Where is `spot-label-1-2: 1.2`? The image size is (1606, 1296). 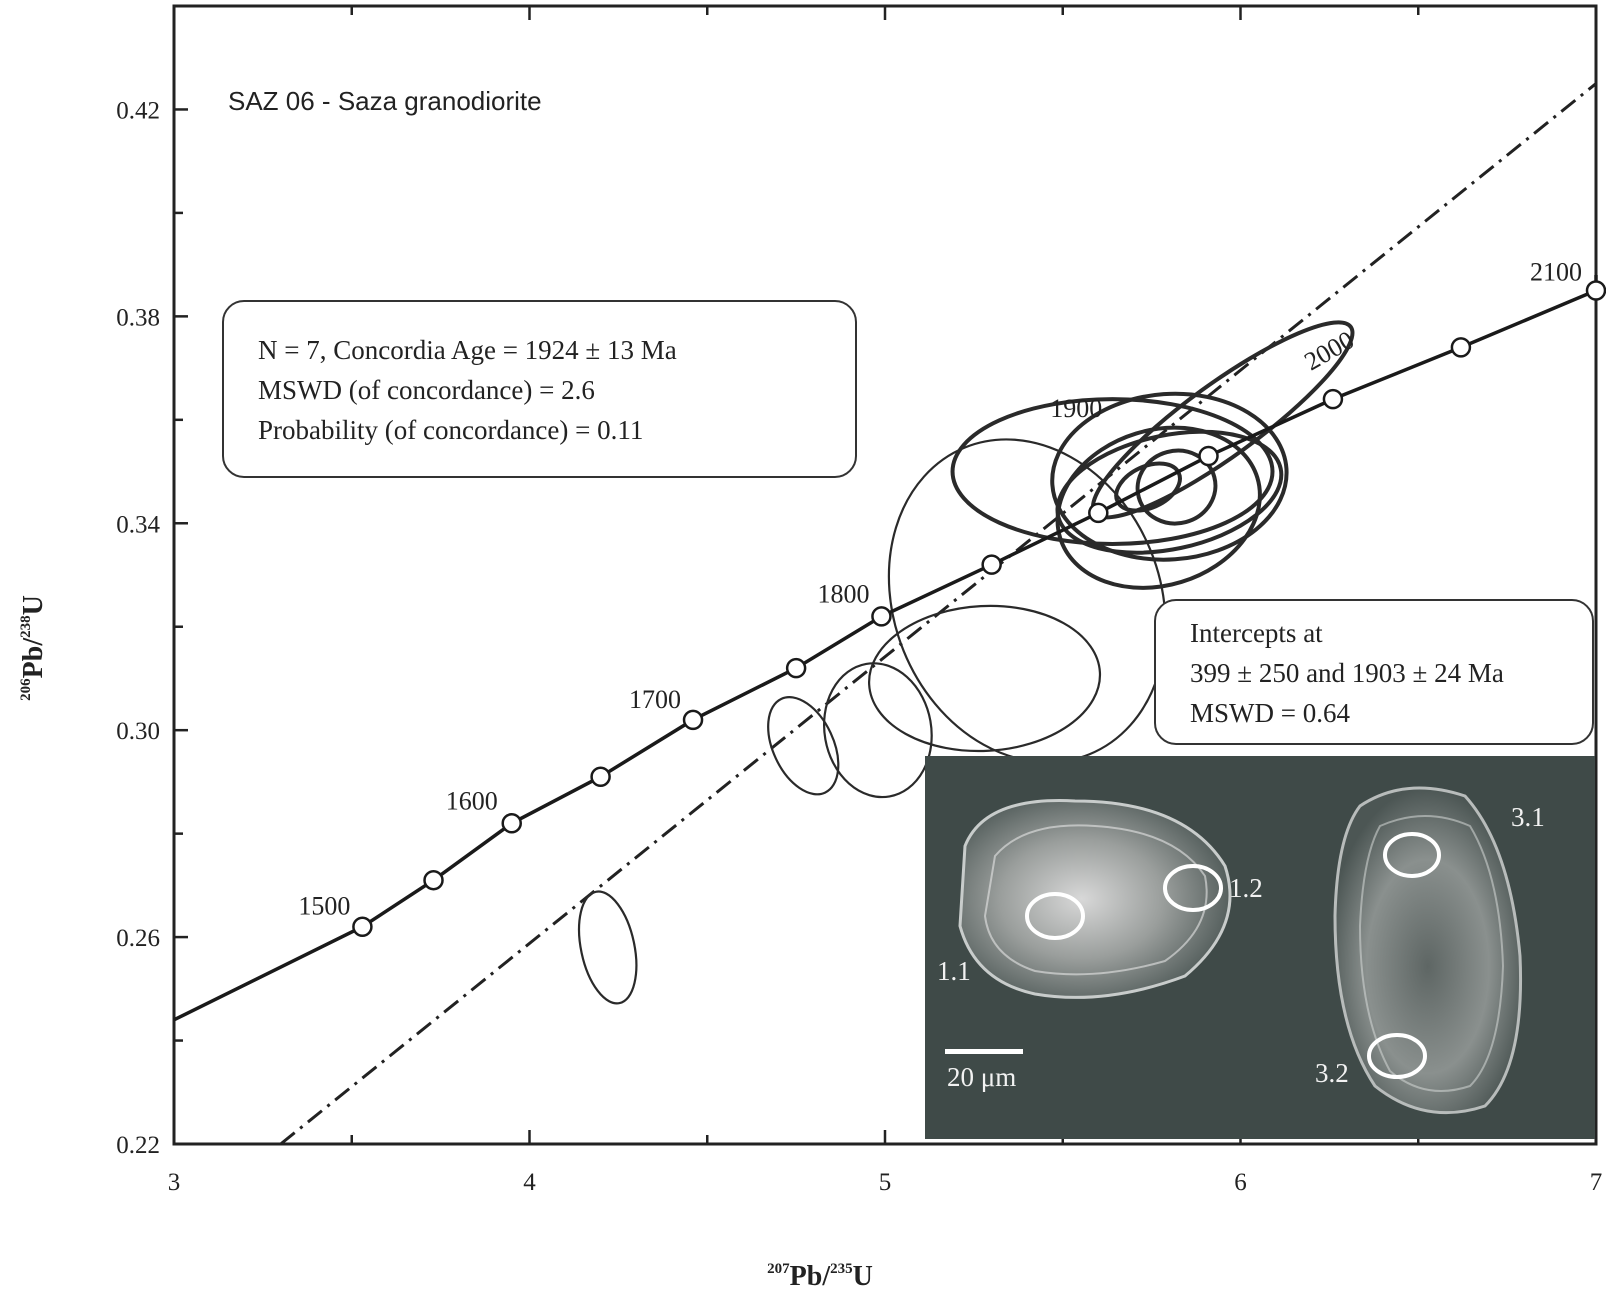
spot-label-1-2: 1.2 is located at coordinates (1246, 888).